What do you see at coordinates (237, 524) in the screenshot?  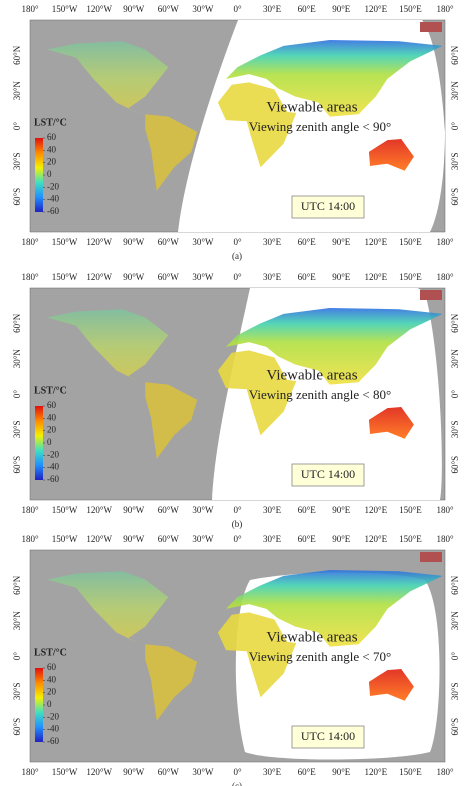 I see `panel-caption: (b)` at bounding box center [237, 524].